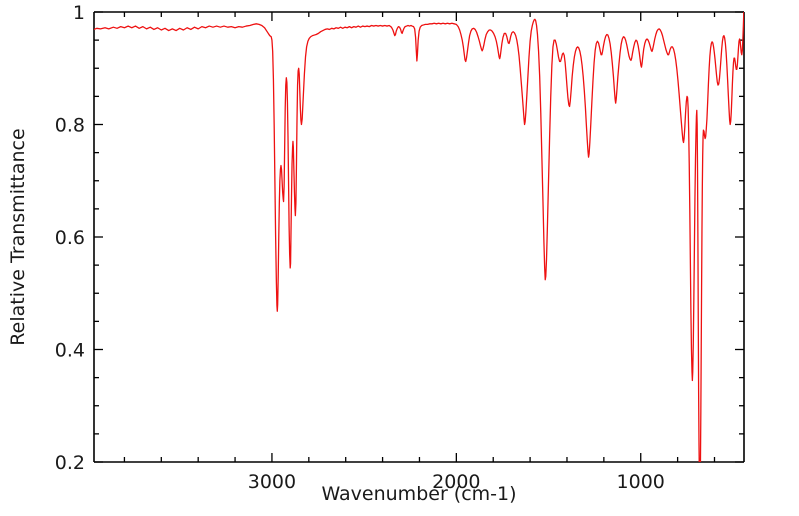 The height and width of the screenshot is (516, 799). I want to click on y-tick-label: 0.6, so click(70, 238).